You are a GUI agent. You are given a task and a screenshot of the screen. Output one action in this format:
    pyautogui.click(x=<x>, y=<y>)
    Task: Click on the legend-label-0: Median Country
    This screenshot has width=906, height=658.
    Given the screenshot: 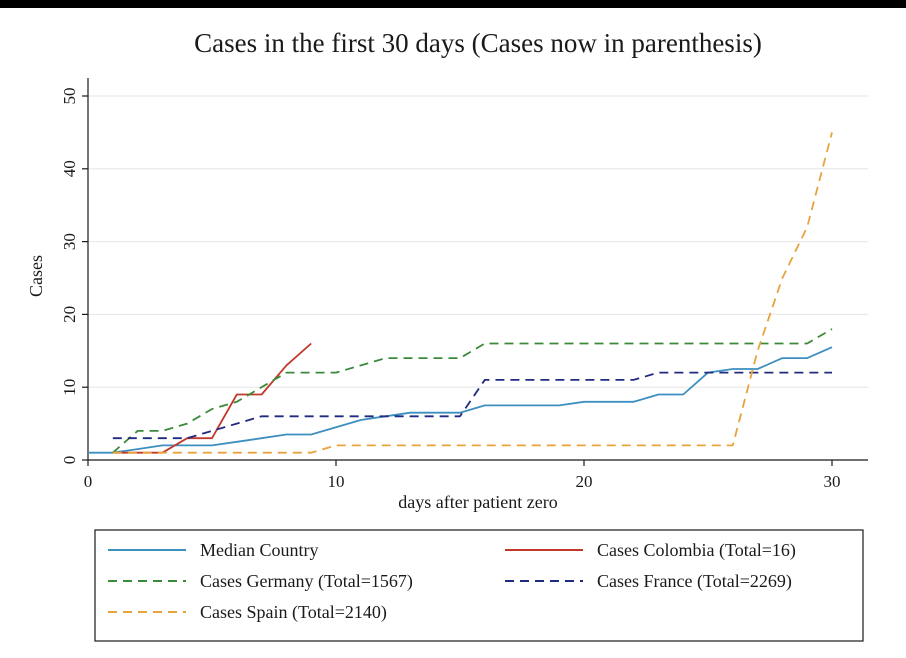 What is the action you would take?
    pyautogui.click(x=259, y=550)
    